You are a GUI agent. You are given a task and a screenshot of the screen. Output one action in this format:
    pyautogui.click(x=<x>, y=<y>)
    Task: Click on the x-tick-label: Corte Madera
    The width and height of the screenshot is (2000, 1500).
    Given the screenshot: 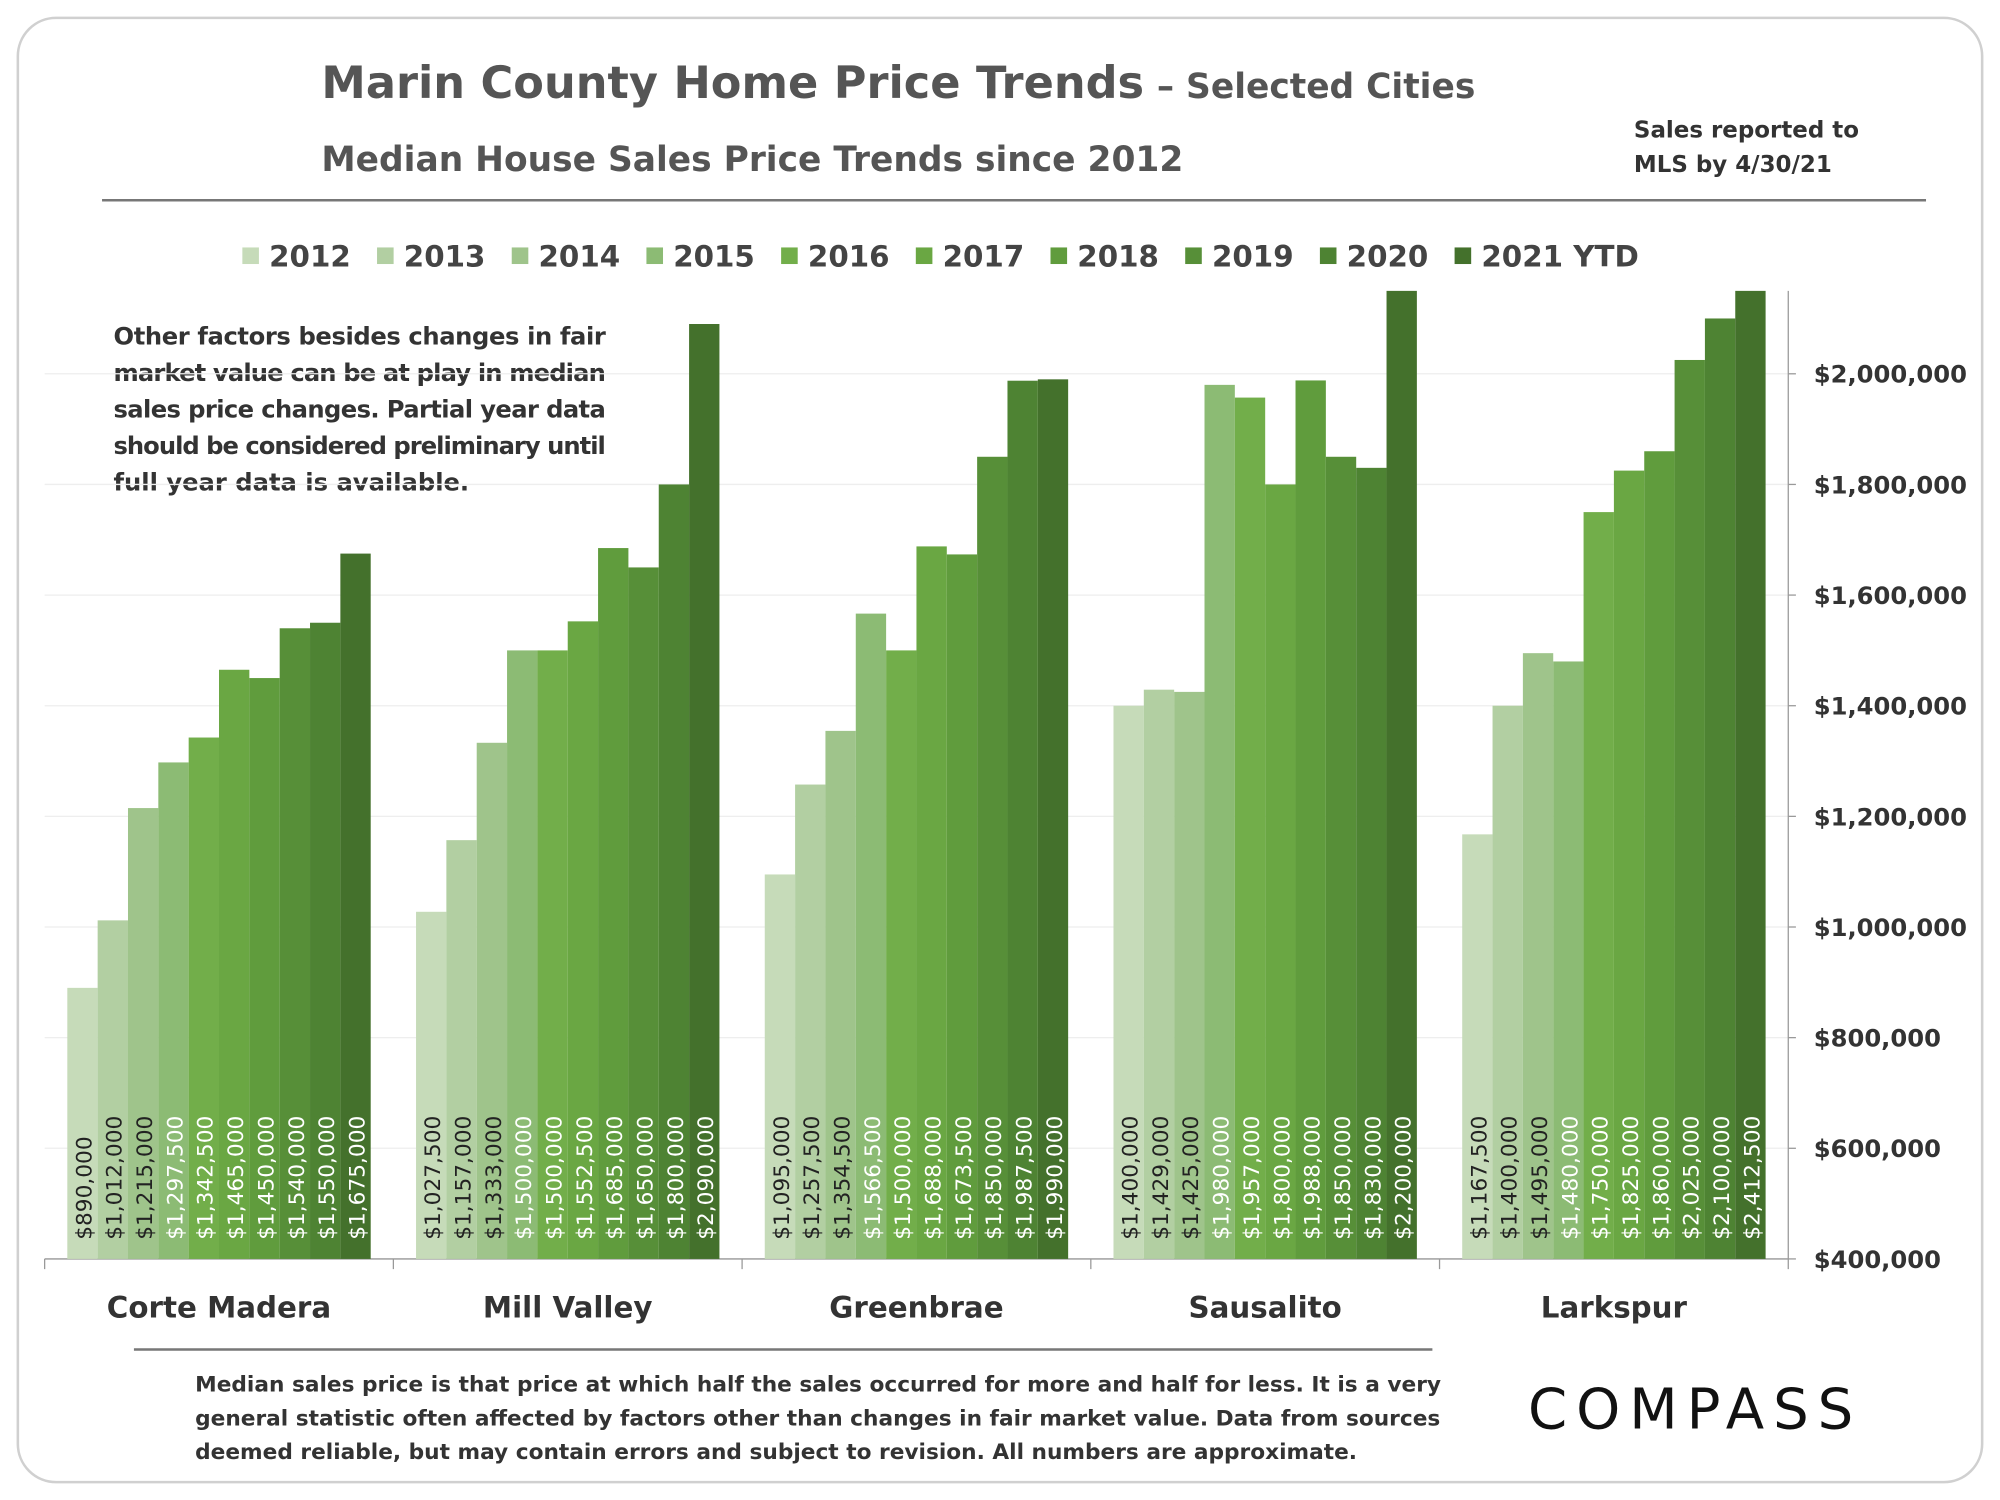 What is the action you would take?
    pyautogui.click(x=219, y=1308)
    